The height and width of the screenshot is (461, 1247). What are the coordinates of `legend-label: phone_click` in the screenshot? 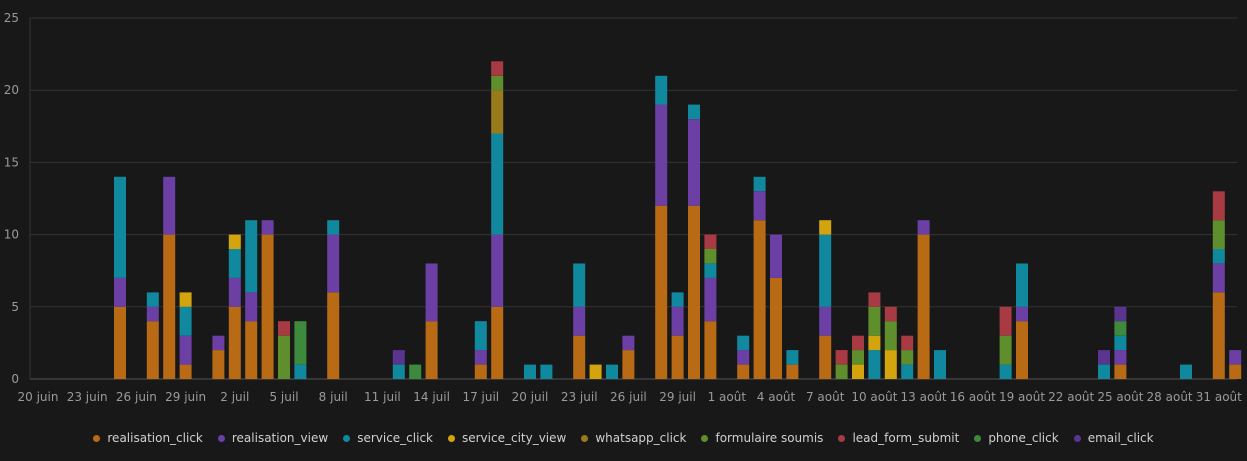 It's located at (1023, 438).